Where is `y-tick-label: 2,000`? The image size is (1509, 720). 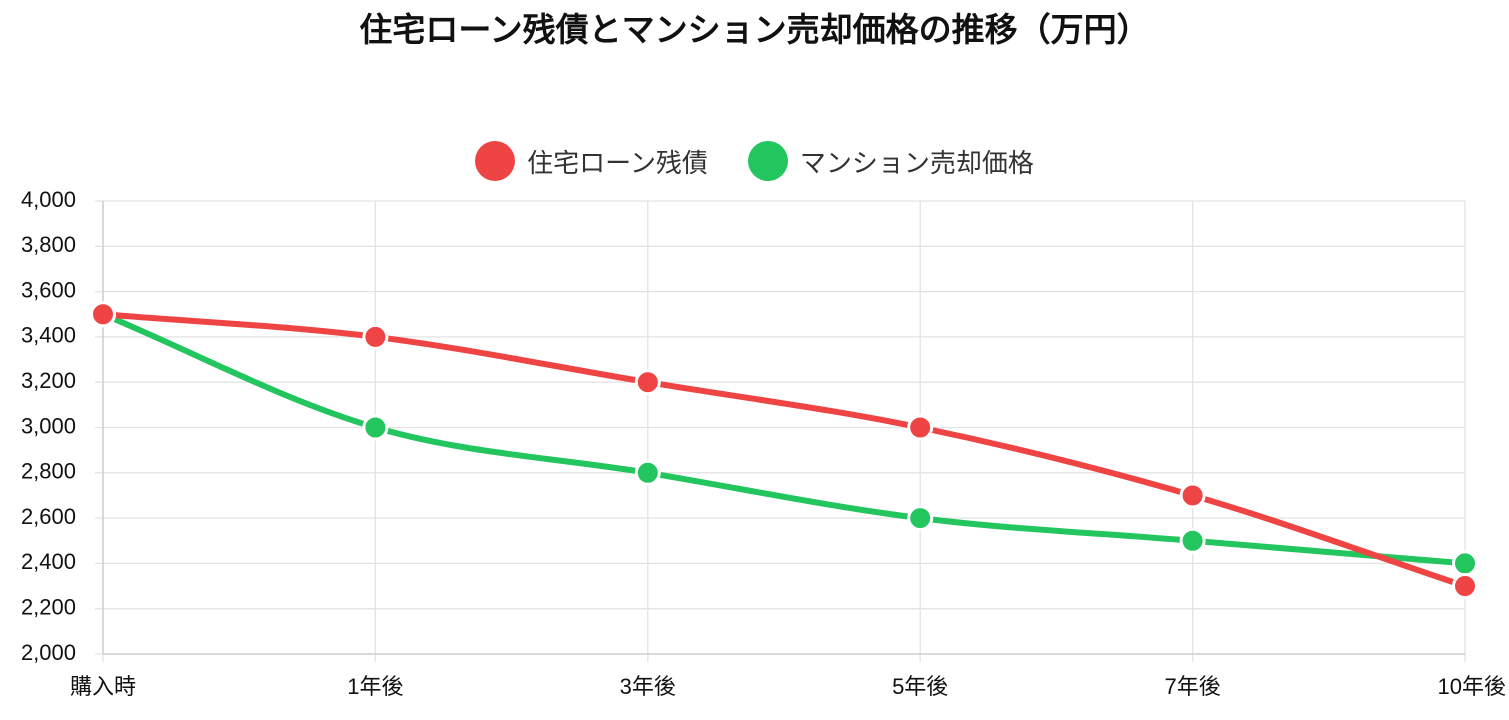
y-tick-label: 2,000 is located at coordinates (48, 652).